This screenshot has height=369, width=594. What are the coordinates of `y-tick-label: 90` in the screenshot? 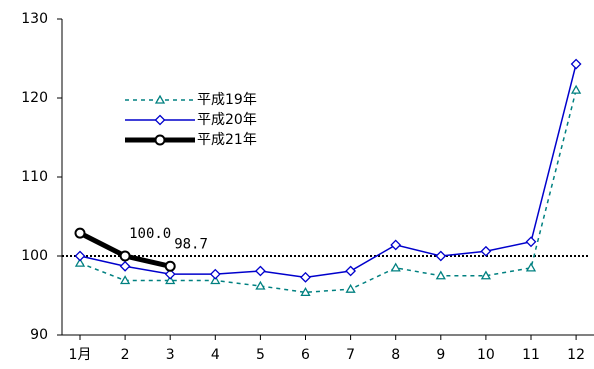 It's located at (39, 335).